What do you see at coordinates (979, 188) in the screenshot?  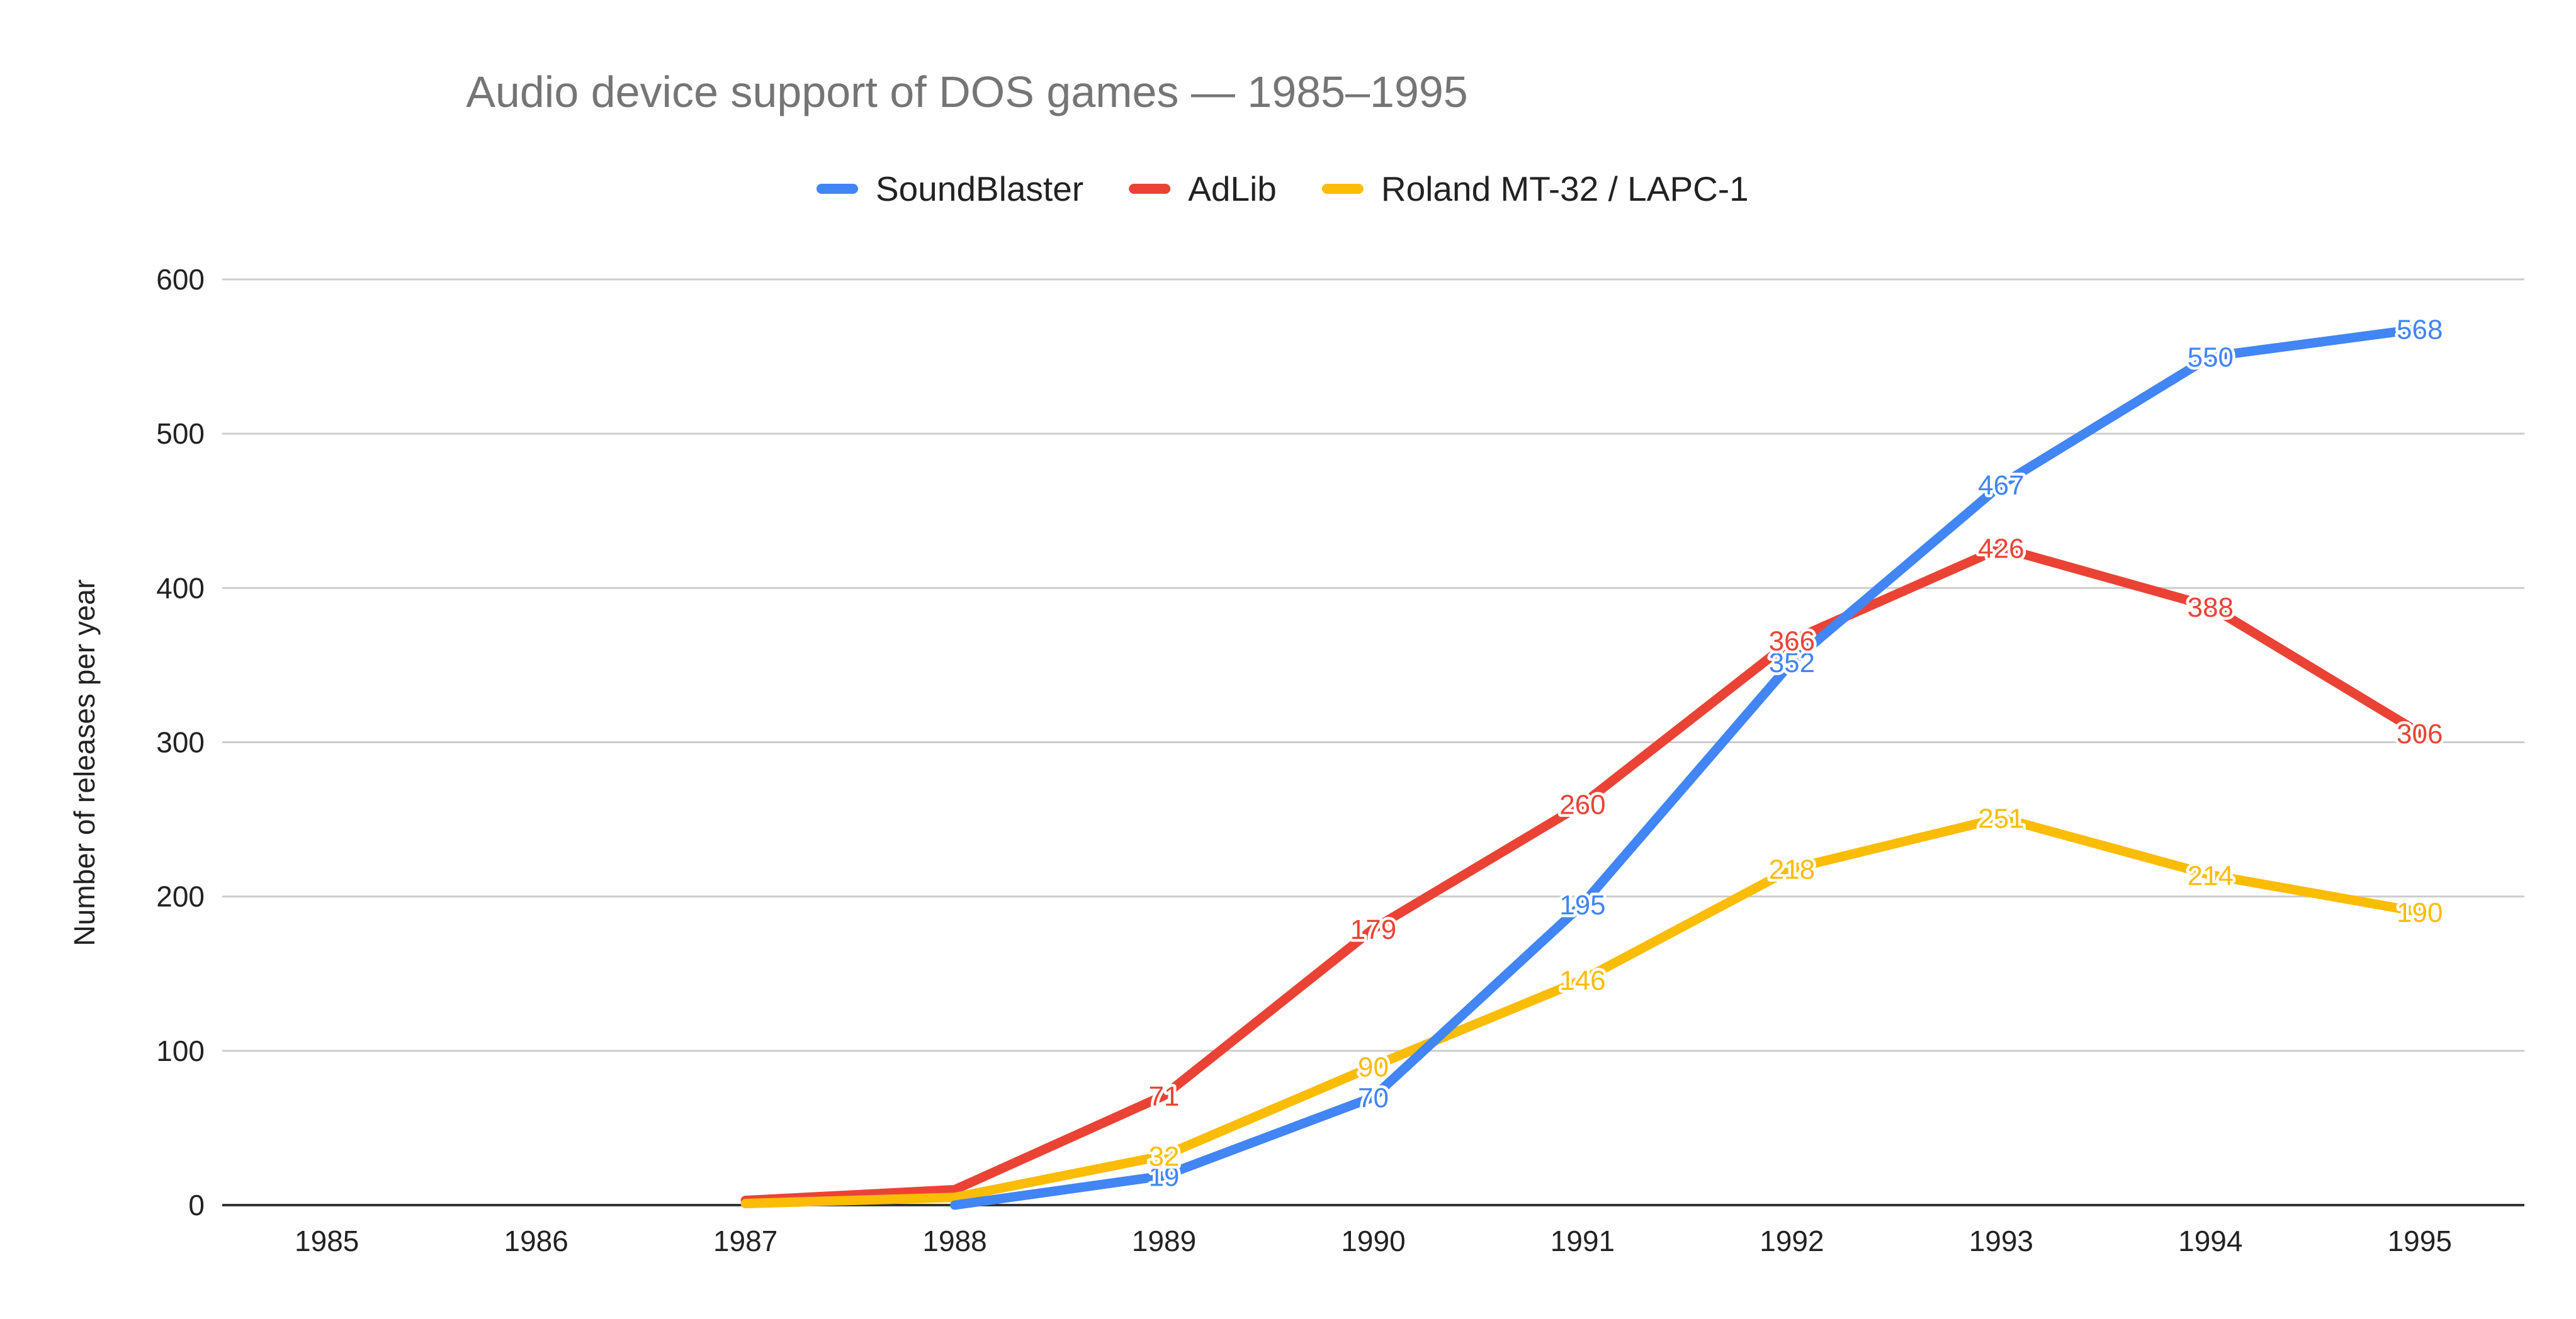 I see `legend-label: SoundBlaster` at bounding box center [979, 188].